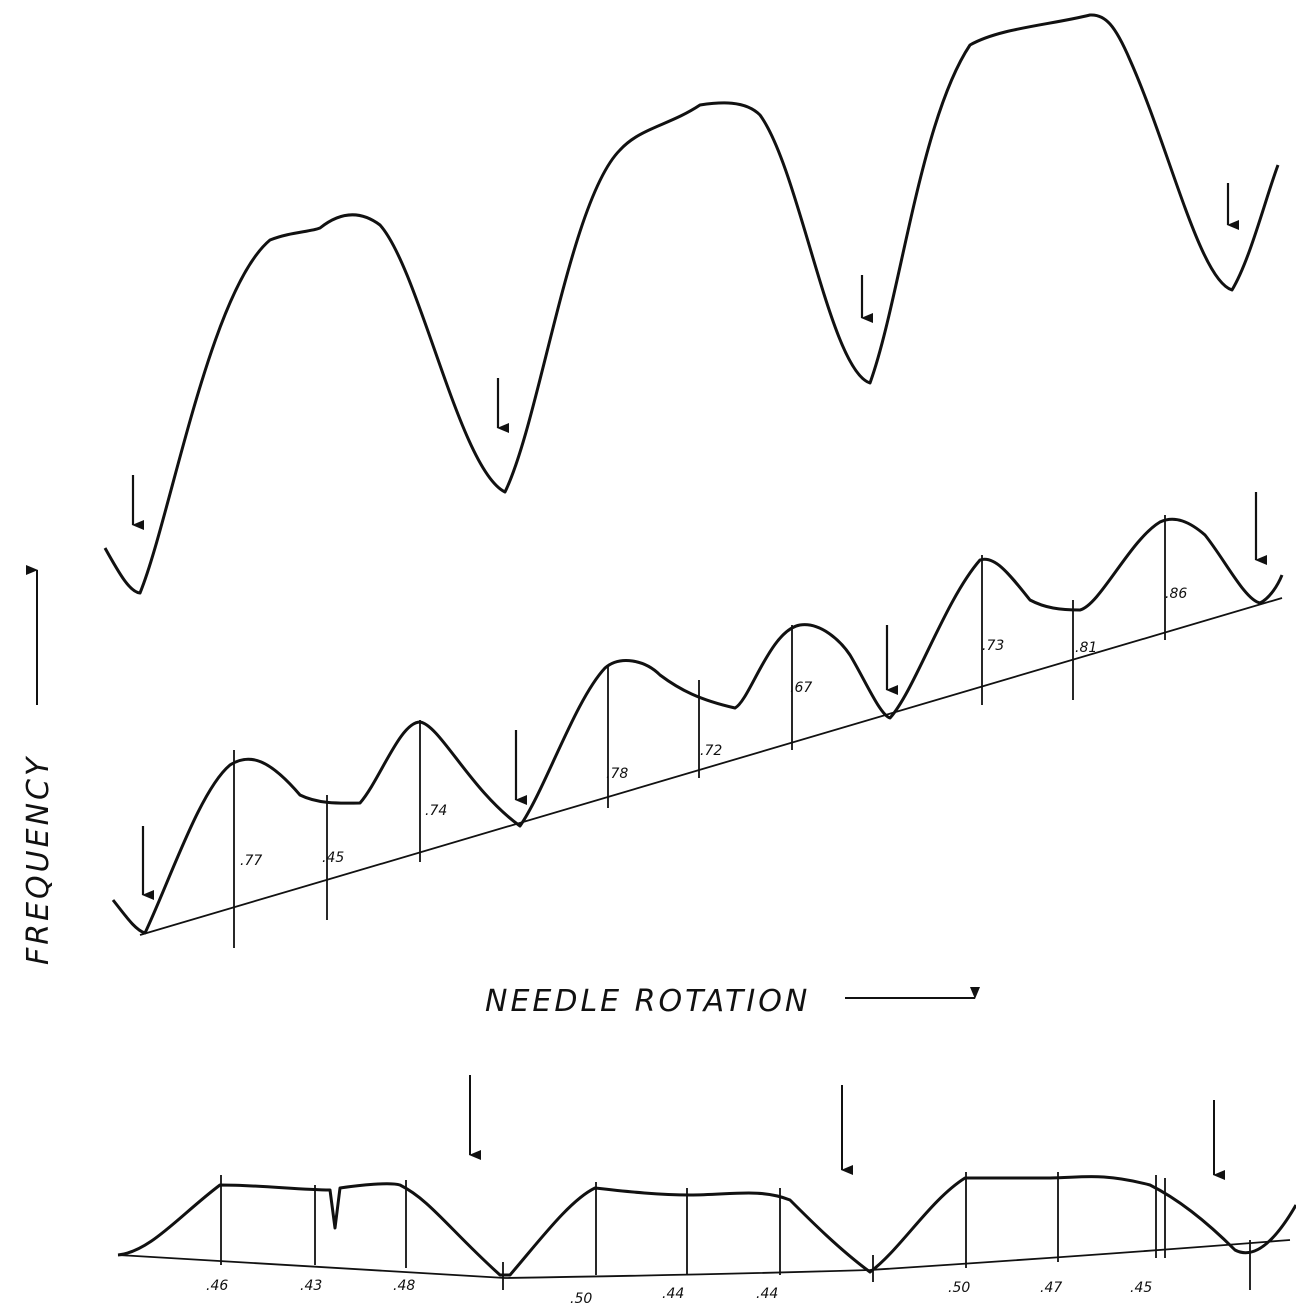 The height and width of the screenshot is (1312, 1296). I want to click on trace-label: .73, so click(993, 646).